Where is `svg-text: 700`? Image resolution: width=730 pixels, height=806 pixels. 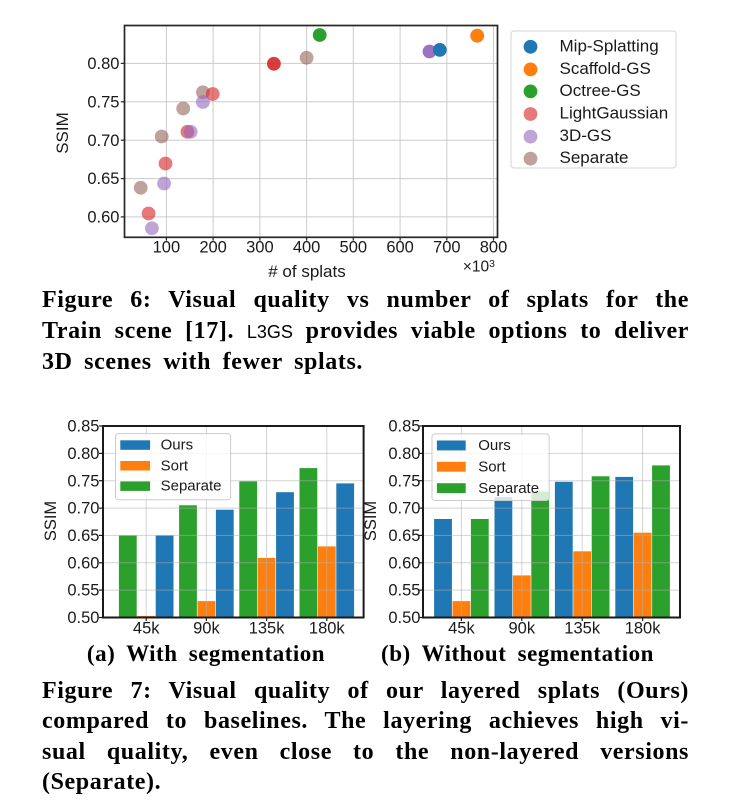
svg-text: 700 is located at coordinates (447, 248).